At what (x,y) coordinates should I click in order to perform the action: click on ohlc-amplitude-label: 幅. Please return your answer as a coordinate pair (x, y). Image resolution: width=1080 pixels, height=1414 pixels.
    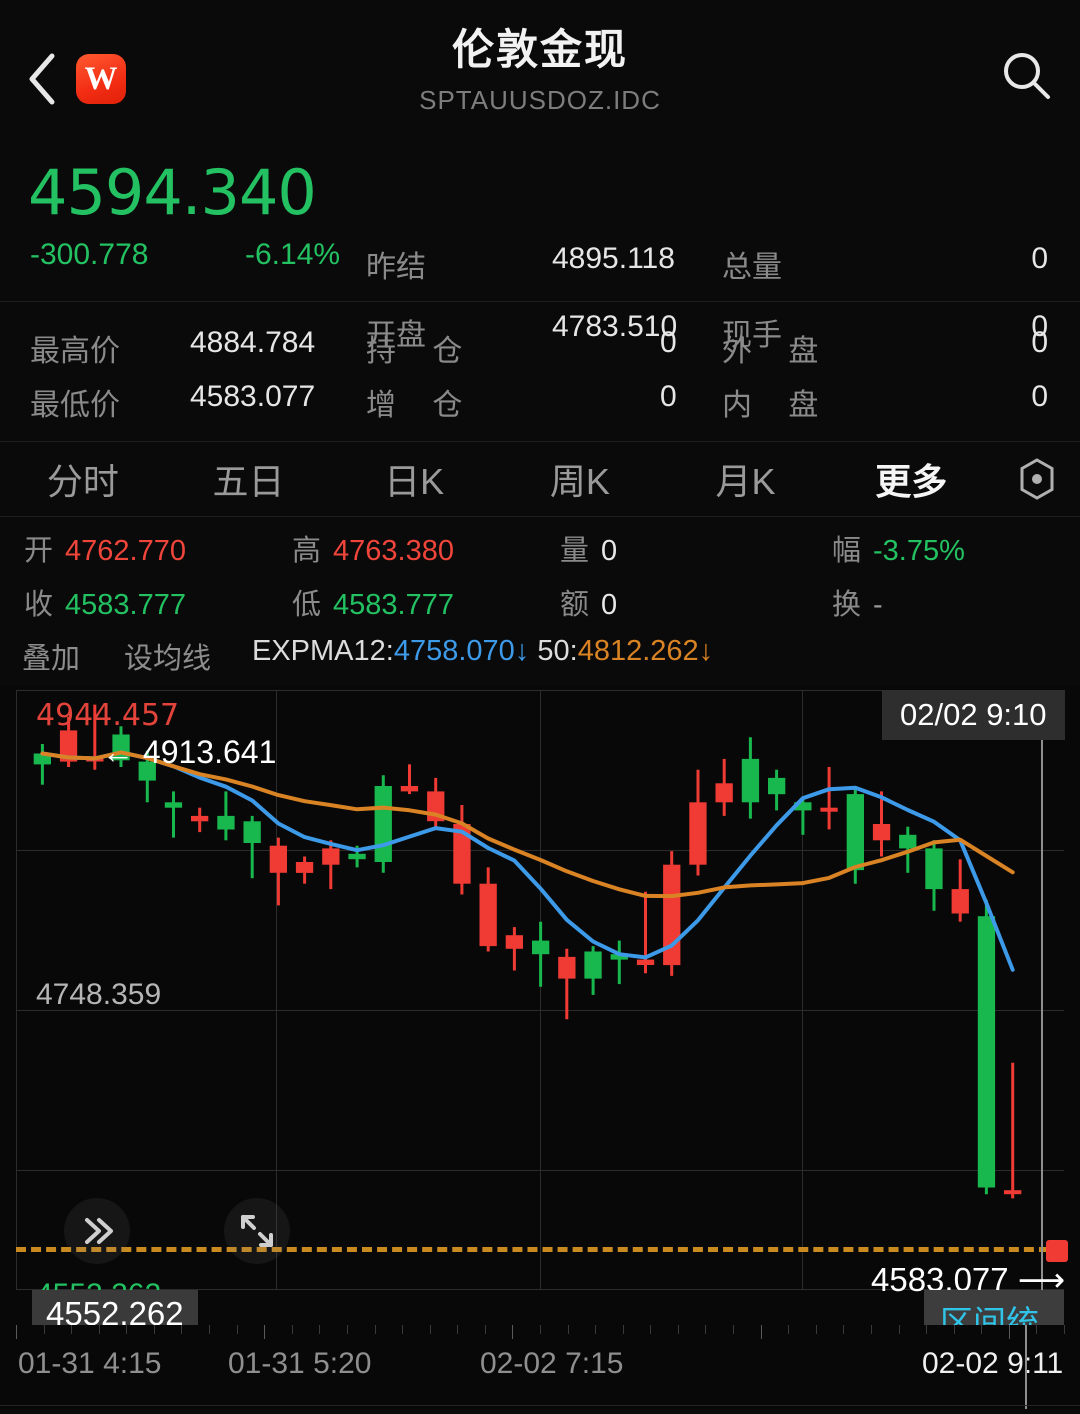
    Looking at the image, I should click on (847, 551).